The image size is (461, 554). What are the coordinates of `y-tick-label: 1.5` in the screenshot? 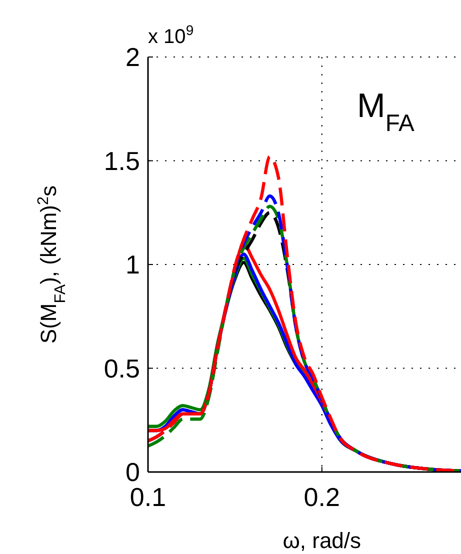 It's located at (122, 161).